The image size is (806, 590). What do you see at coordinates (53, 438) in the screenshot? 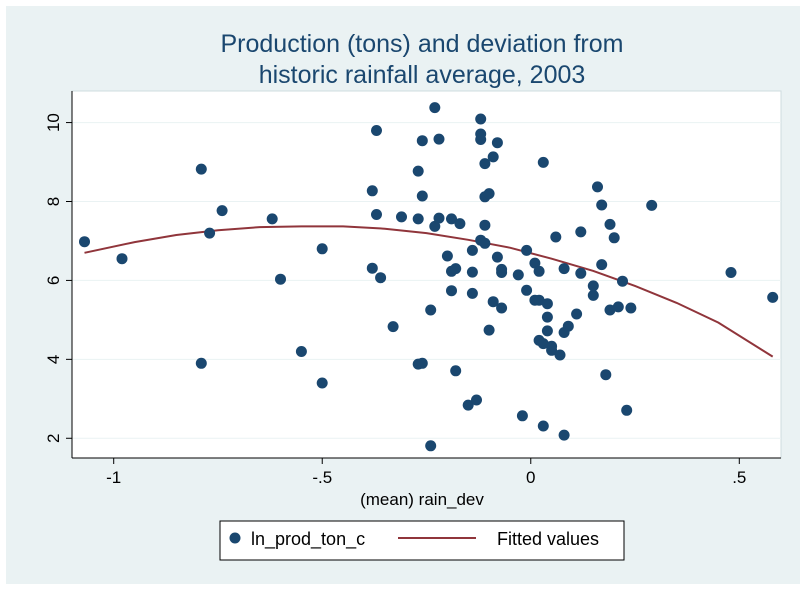
I see `y-tick-label: 2` at bounding box center [53, 438].